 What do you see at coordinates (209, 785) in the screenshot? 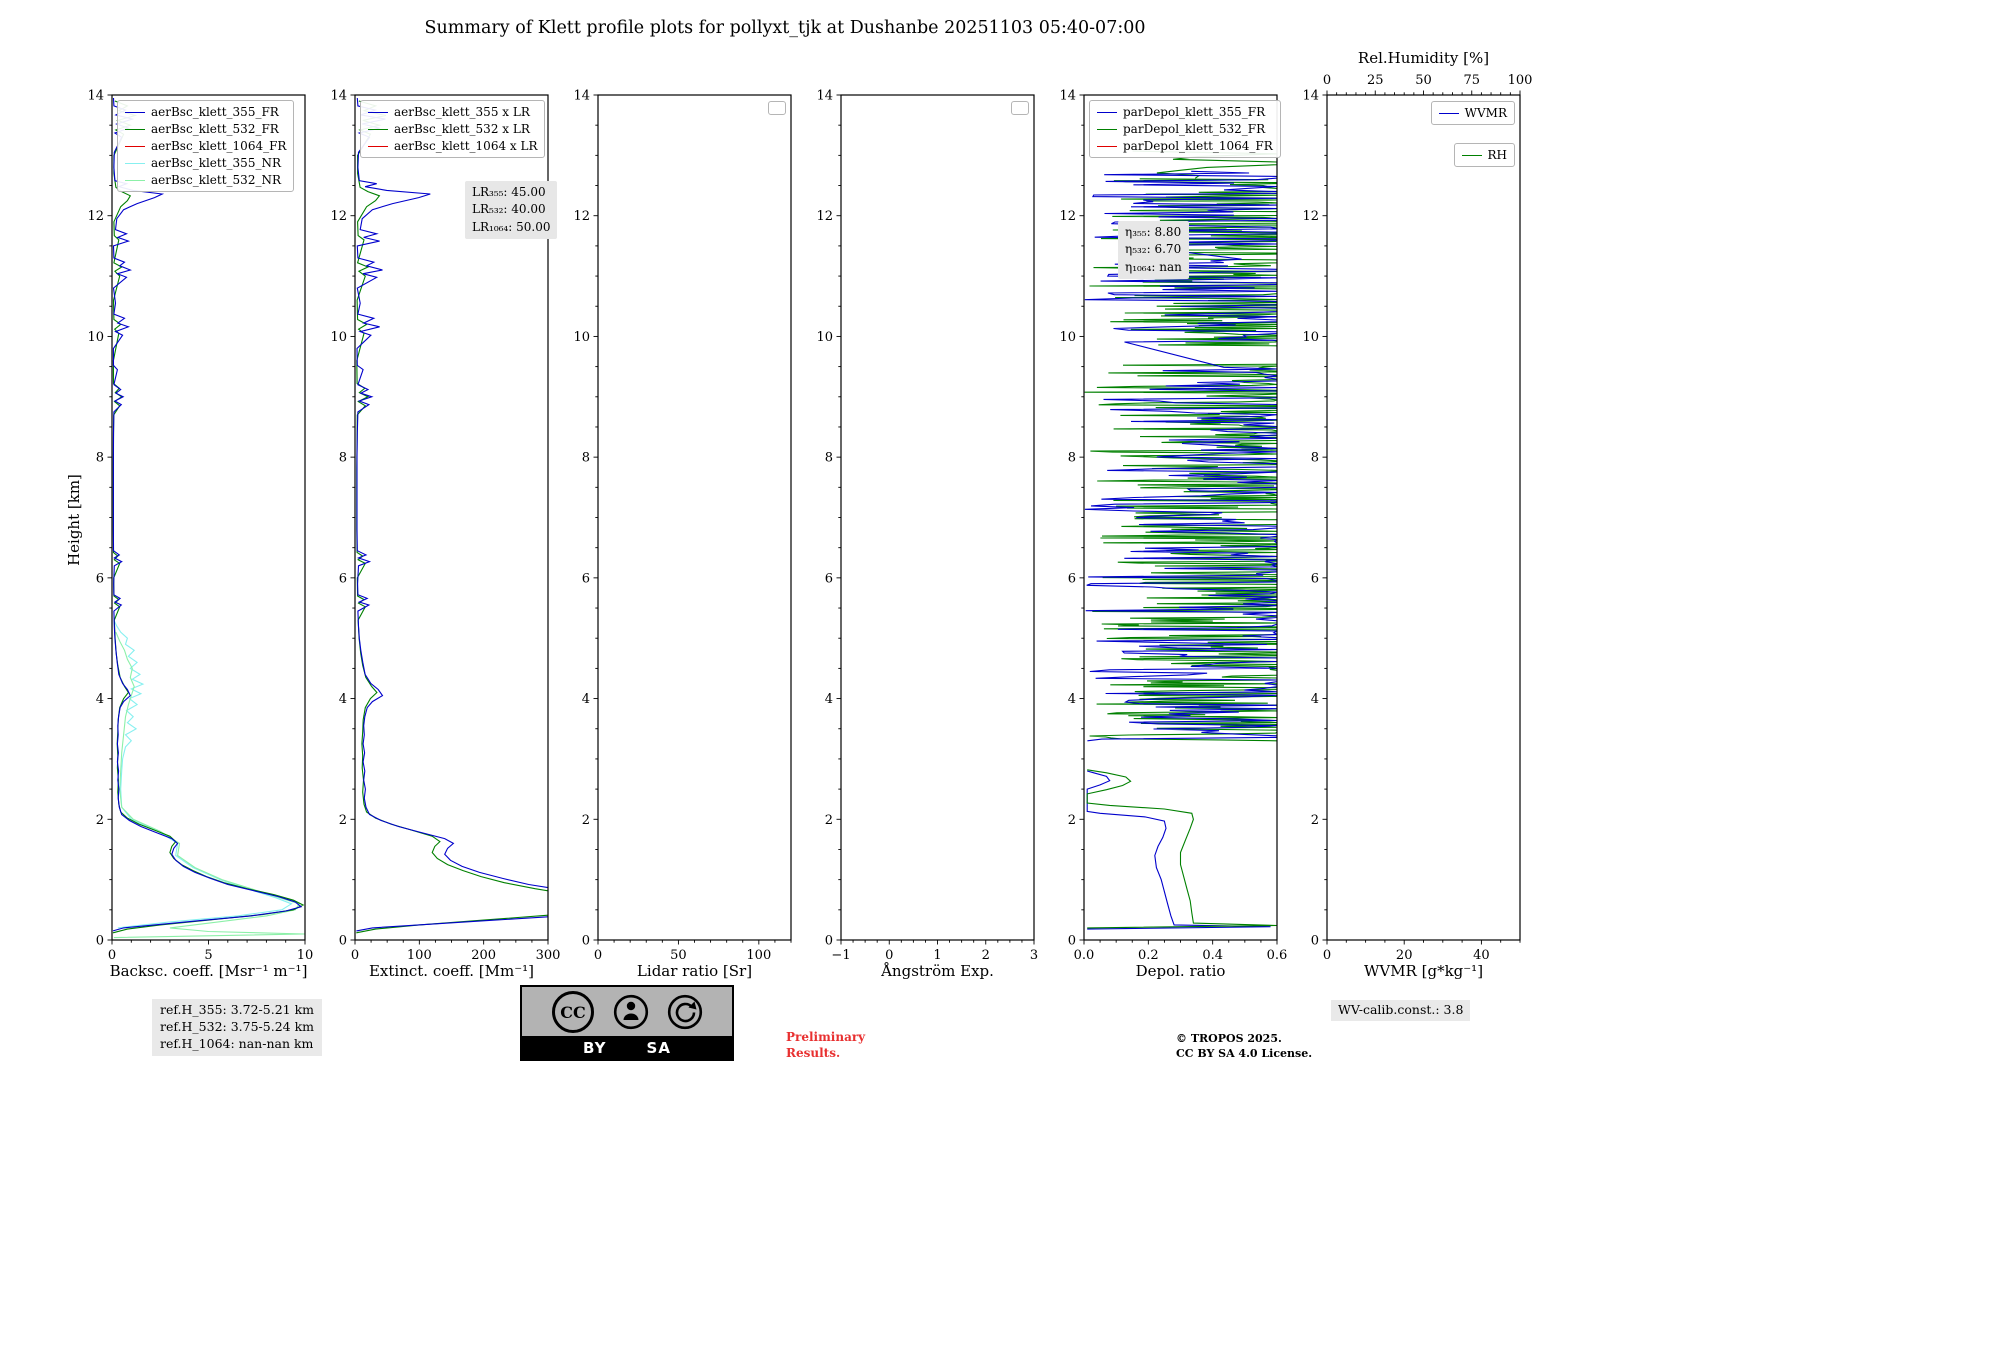
I see `series-aerBsc_klett_532_NR` at bounding box center [209, 785].